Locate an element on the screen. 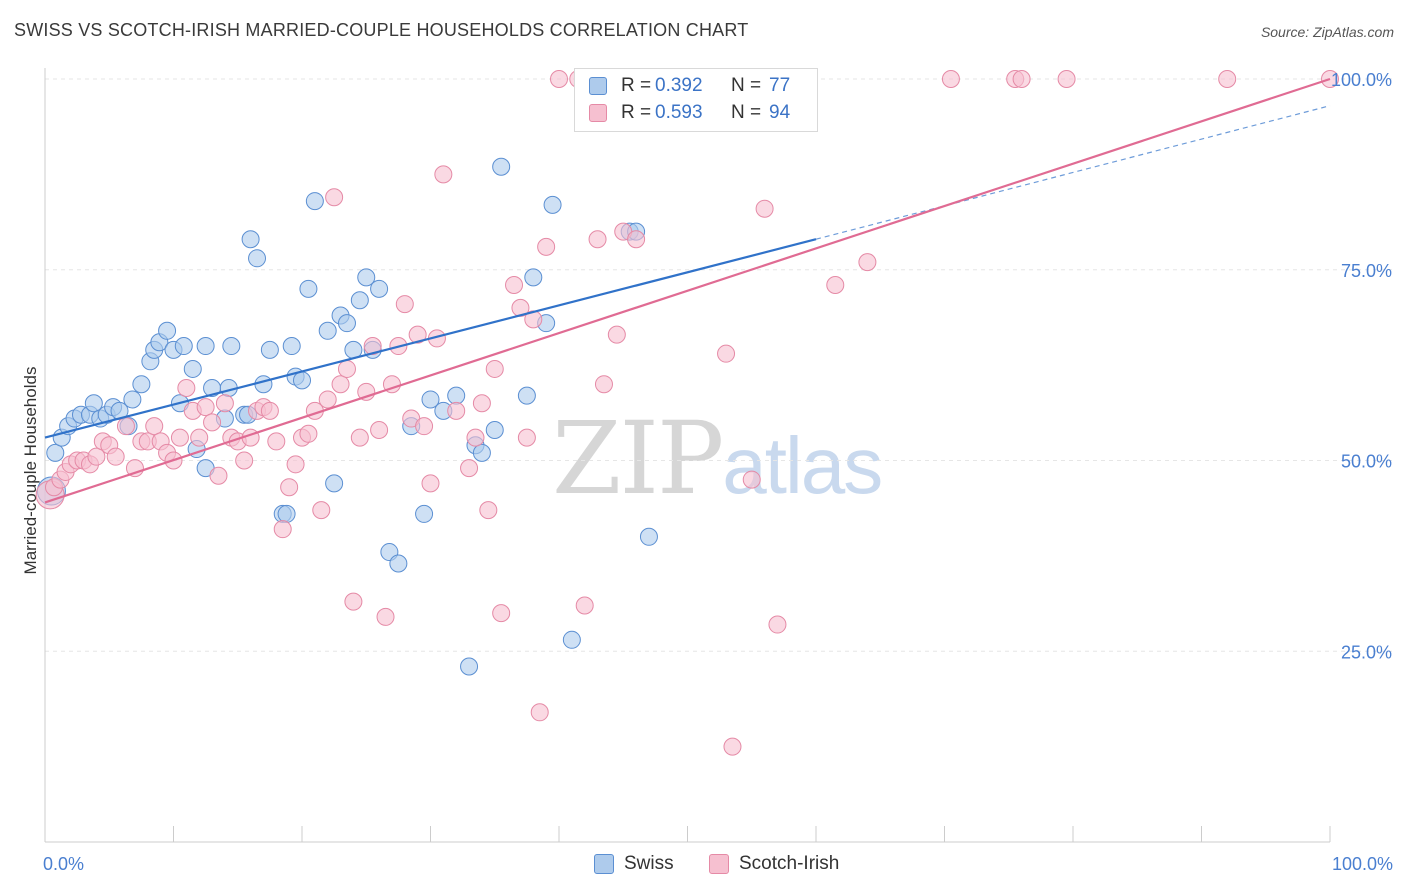 The height and width of the screenshot is (892, 1406). legend-item-swiss: Swiss is located at coordinates (649, 865).